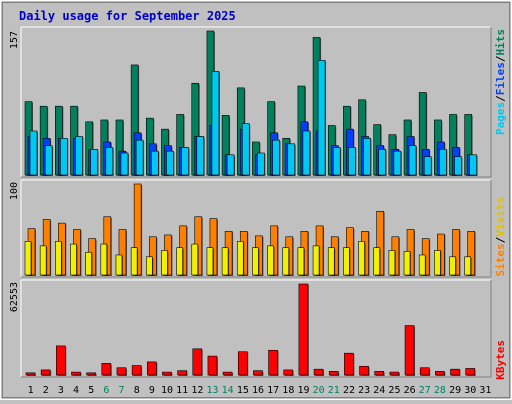 This screenshot has height=404, width=512. I want to click on legend-sites-visits-part: Visits, so click(500, 217).